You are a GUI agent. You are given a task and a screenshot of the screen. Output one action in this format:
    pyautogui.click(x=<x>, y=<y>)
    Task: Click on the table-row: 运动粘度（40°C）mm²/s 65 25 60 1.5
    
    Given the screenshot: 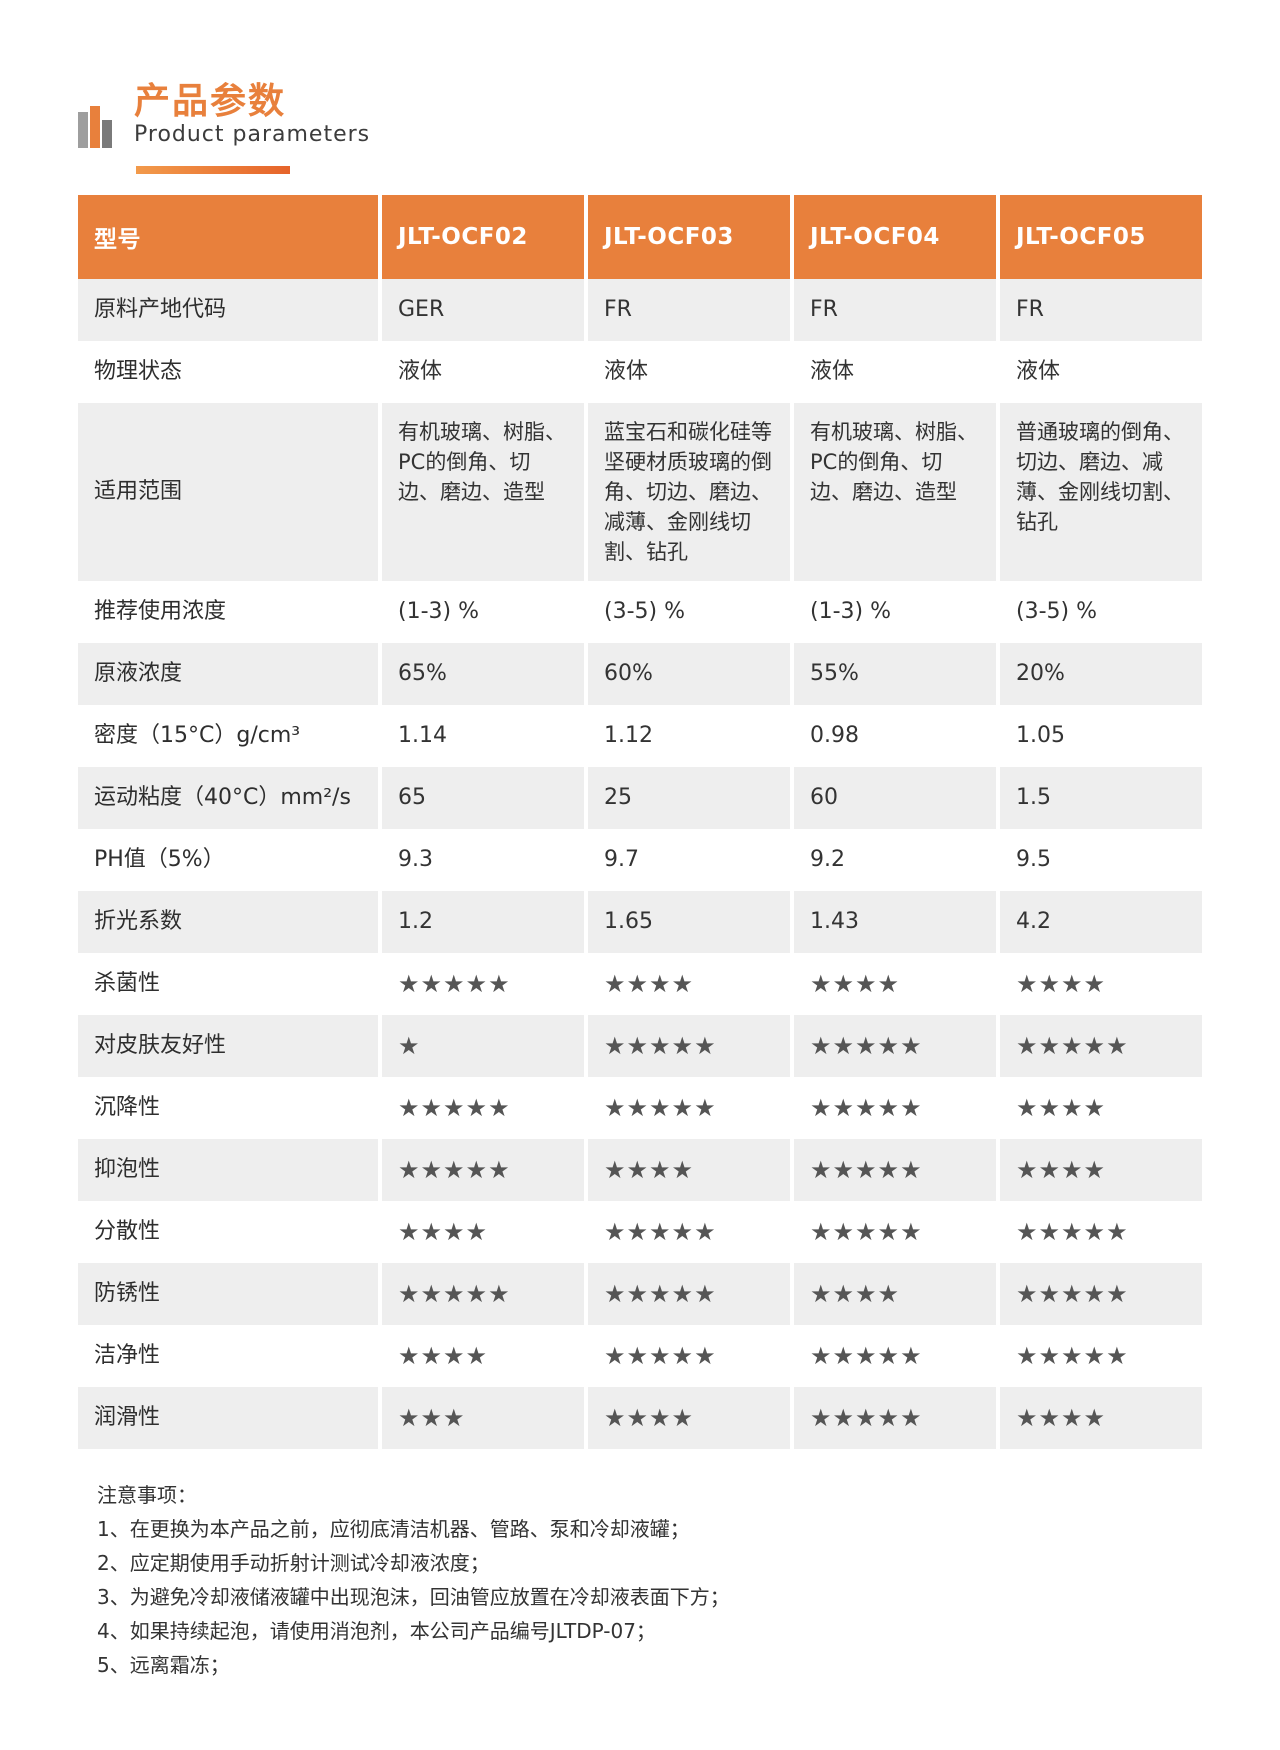 What is the action you would take?
    pyautogui.click(x=640, y=798)
    